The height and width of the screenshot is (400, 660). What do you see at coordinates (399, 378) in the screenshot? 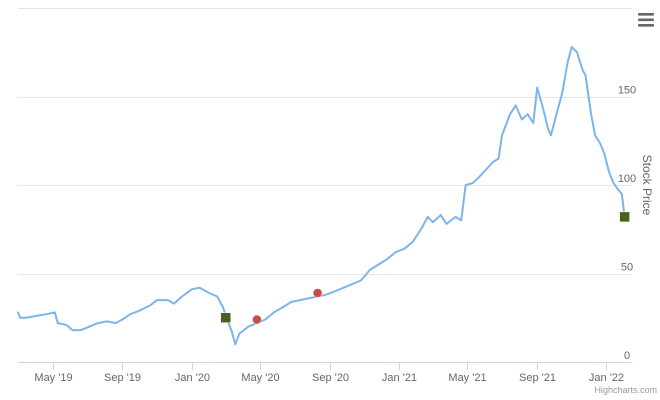
I see `x-tick-label: Jan '21` at bounding box center [399, 378].